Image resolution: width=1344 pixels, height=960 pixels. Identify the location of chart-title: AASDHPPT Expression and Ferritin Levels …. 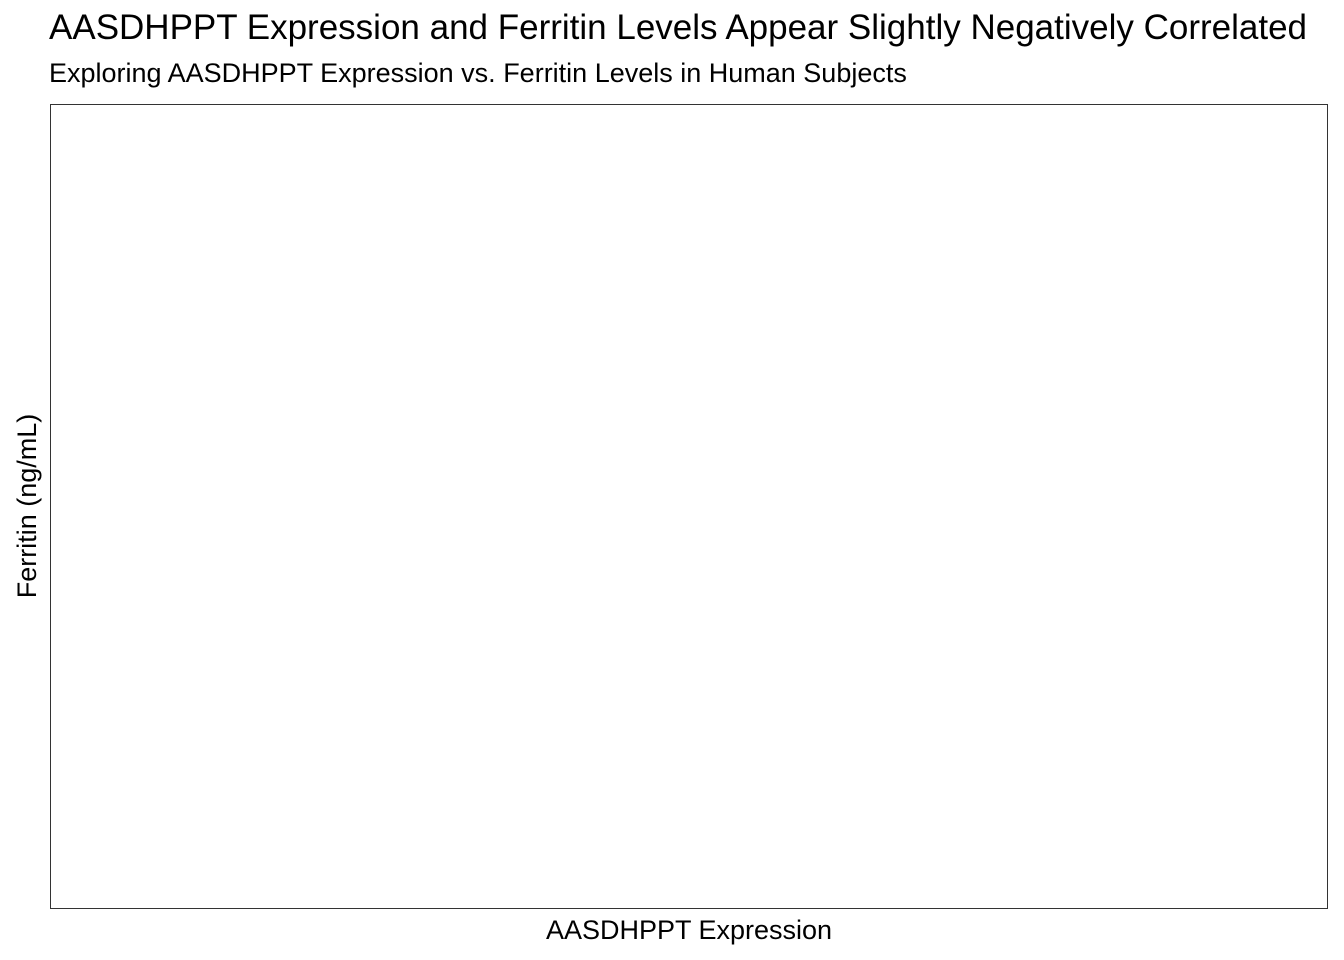
(678, 27).